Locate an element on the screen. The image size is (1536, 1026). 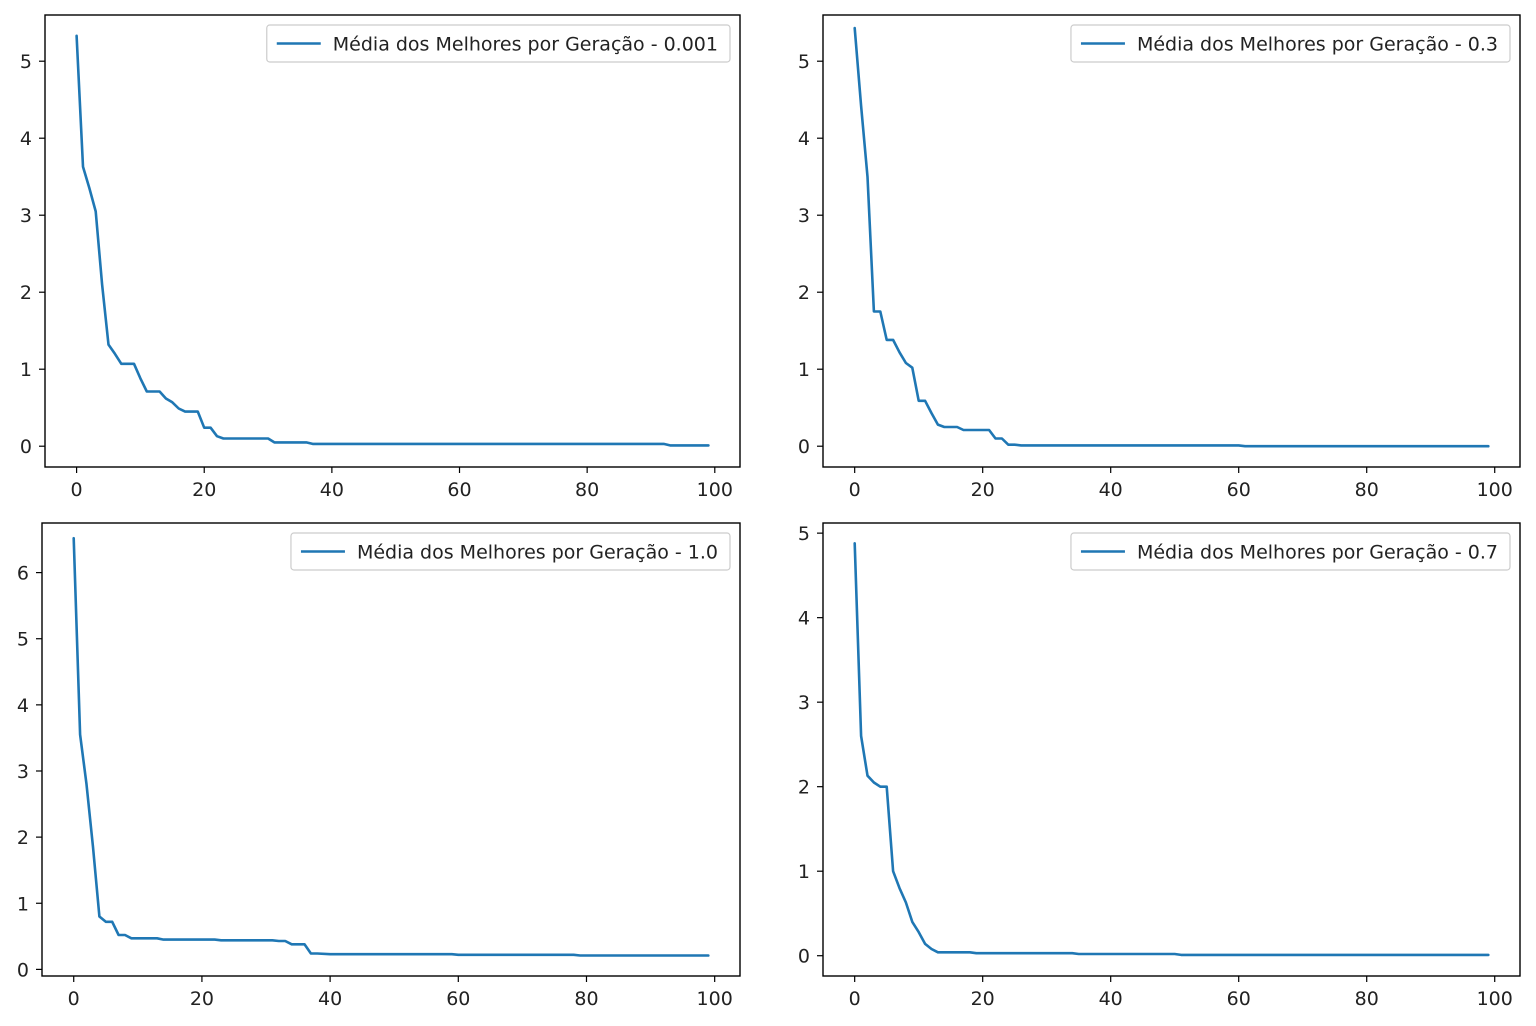
y-tick-label: 2 is located at coordinates (26, 293).